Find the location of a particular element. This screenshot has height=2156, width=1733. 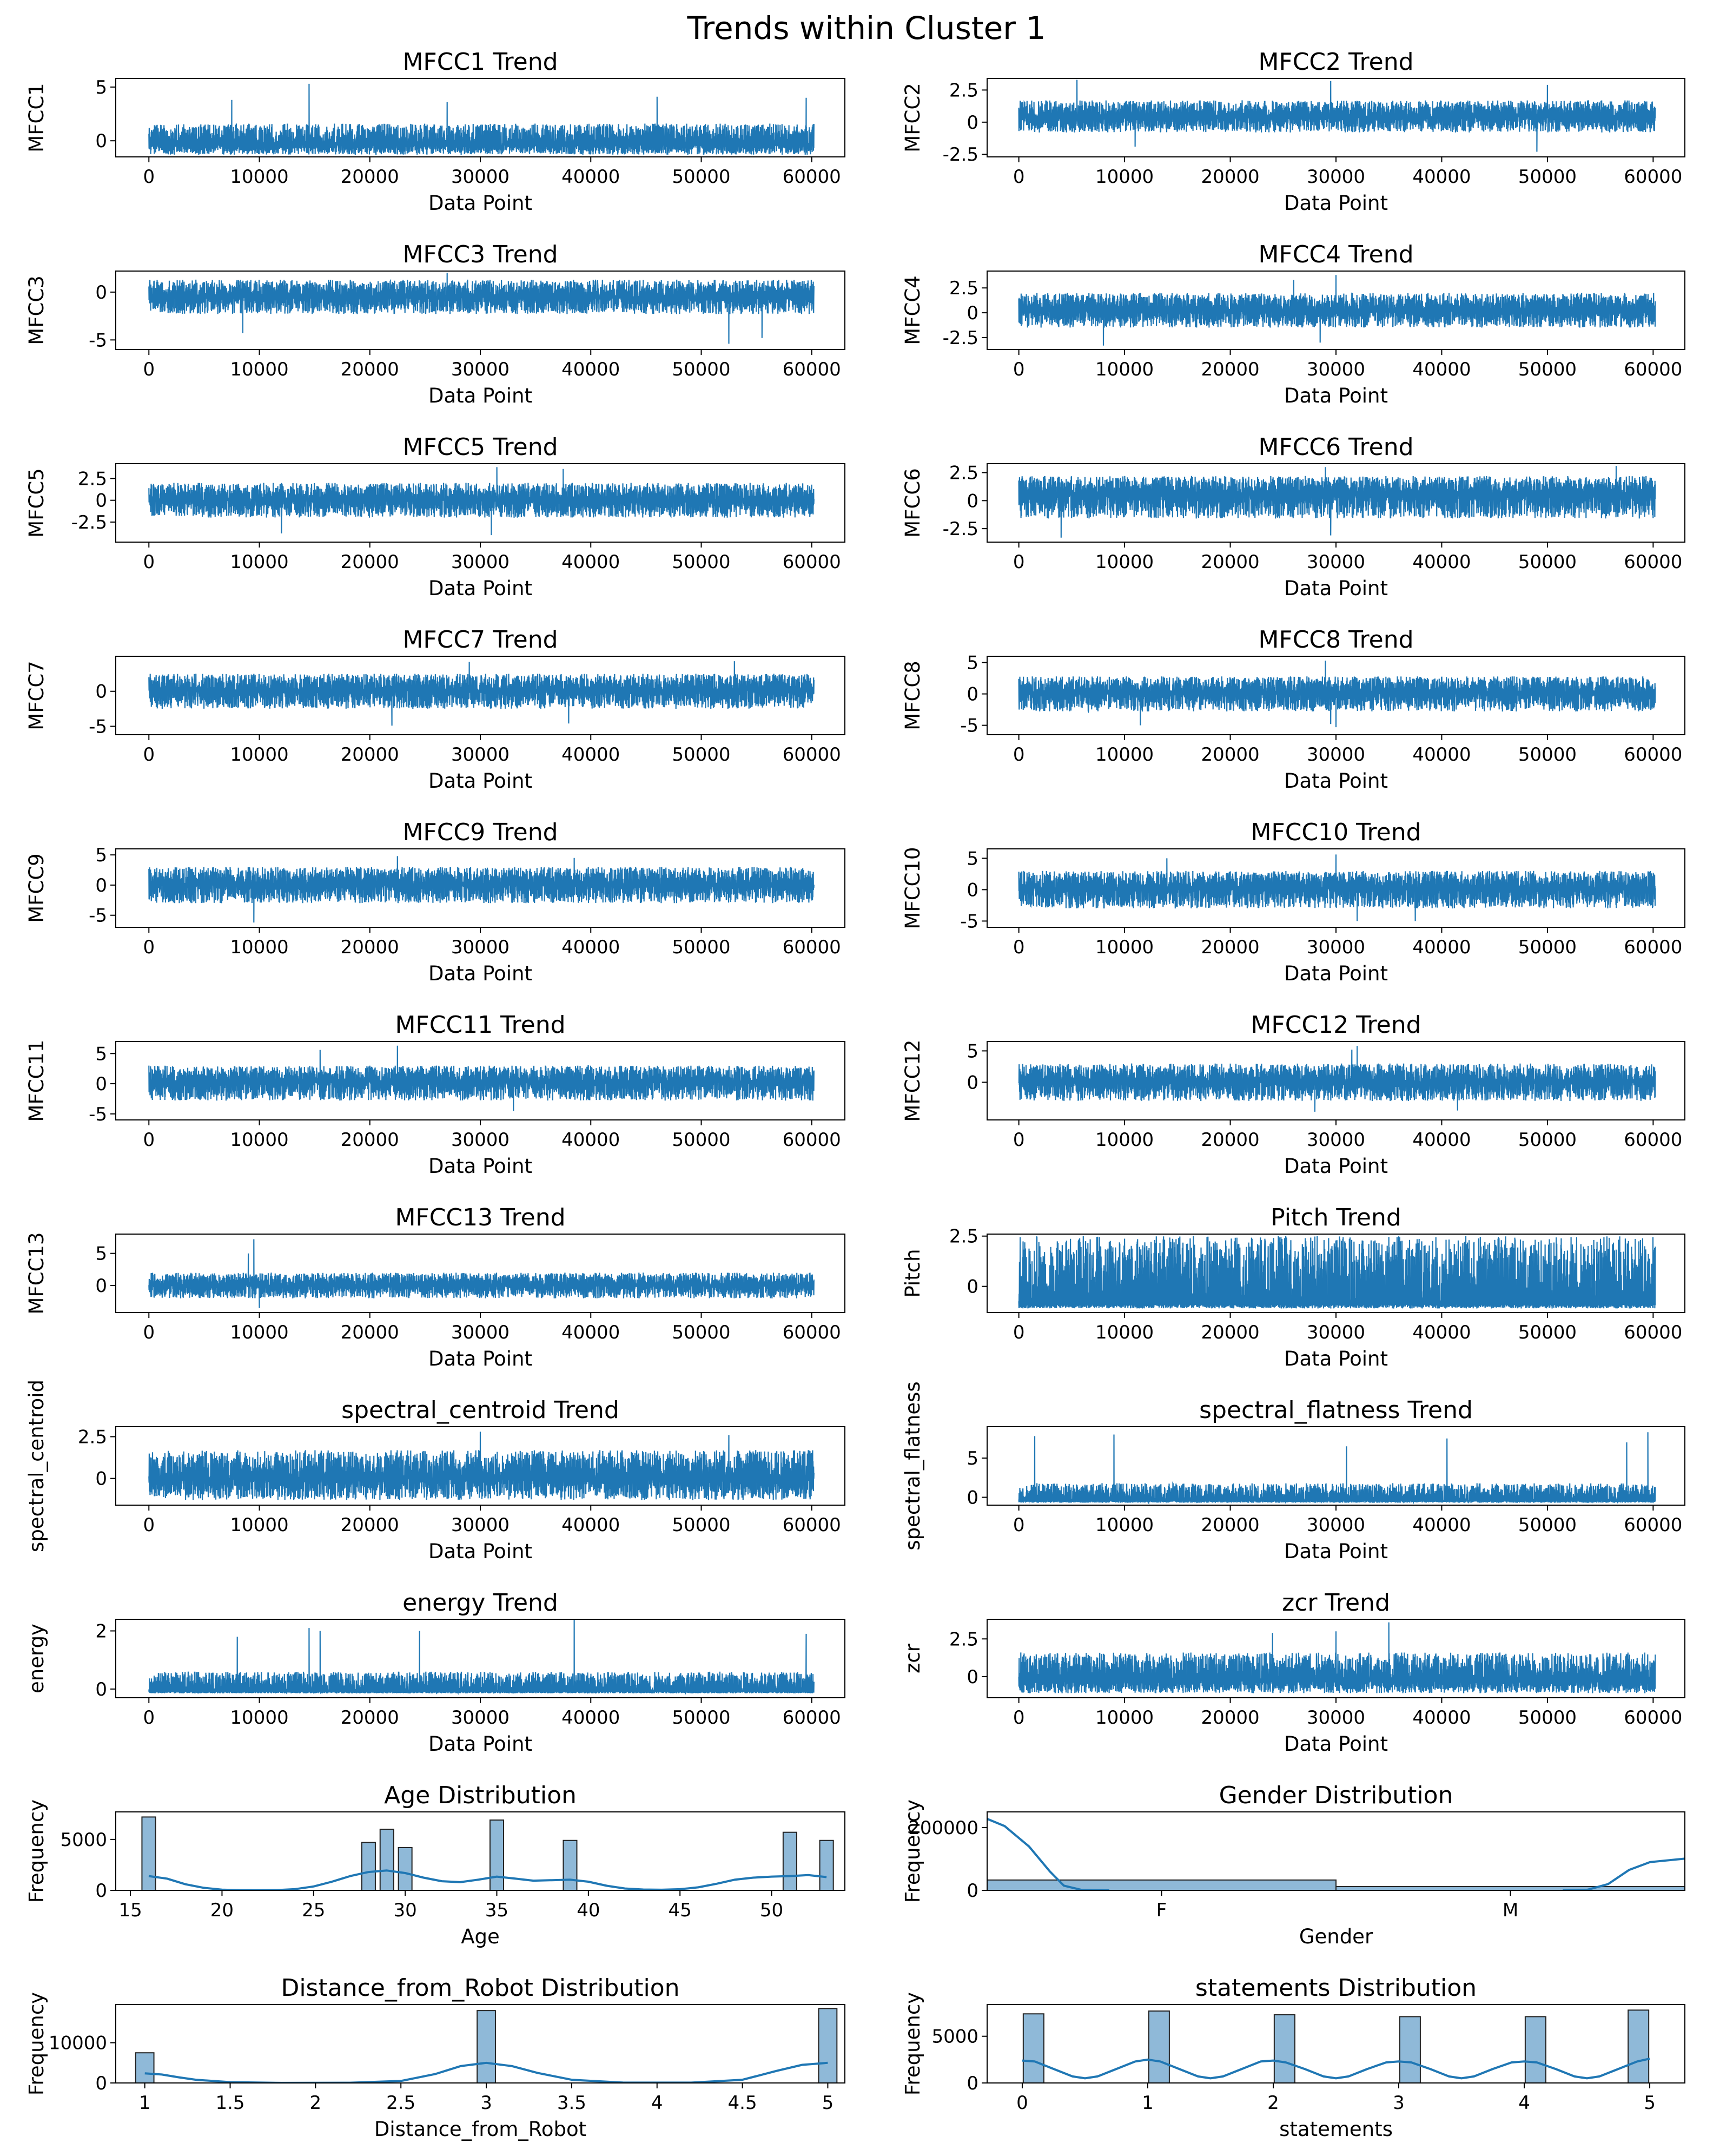

y-axis-label: MFCC10 is located at coordinates (912, 888).